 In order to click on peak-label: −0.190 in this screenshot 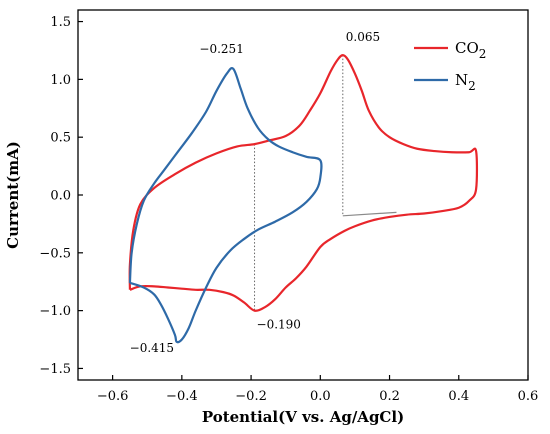, I will do `click(279, 325)`.